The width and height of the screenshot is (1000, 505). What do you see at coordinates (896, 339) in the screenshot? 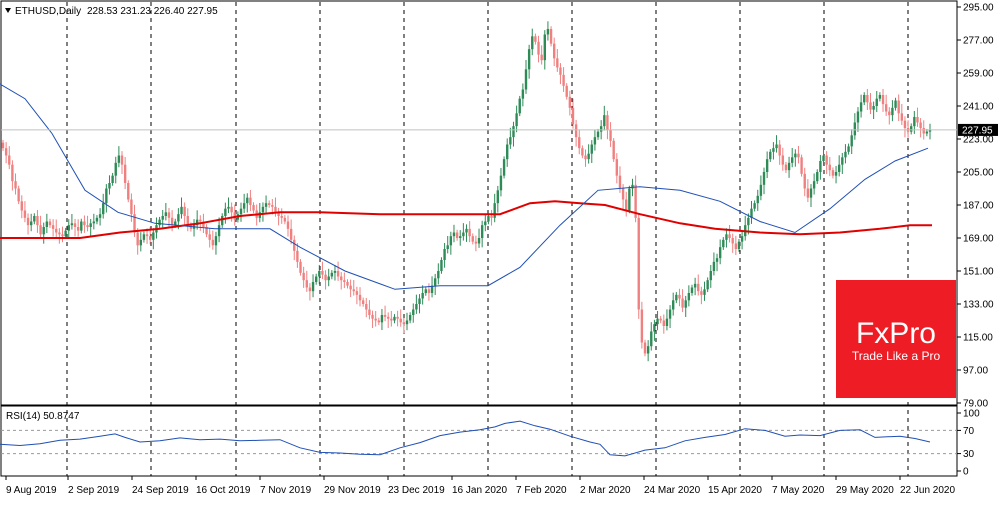
I see `logo-background` at bounding box center [896, 339].